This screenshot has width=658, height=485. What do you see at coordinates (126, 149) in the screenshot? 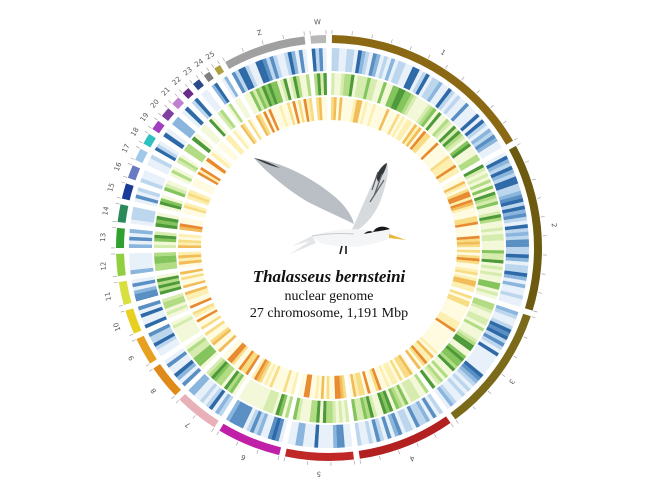
I see `chromosome-label-17: 17` at bounding box center [126, 149].